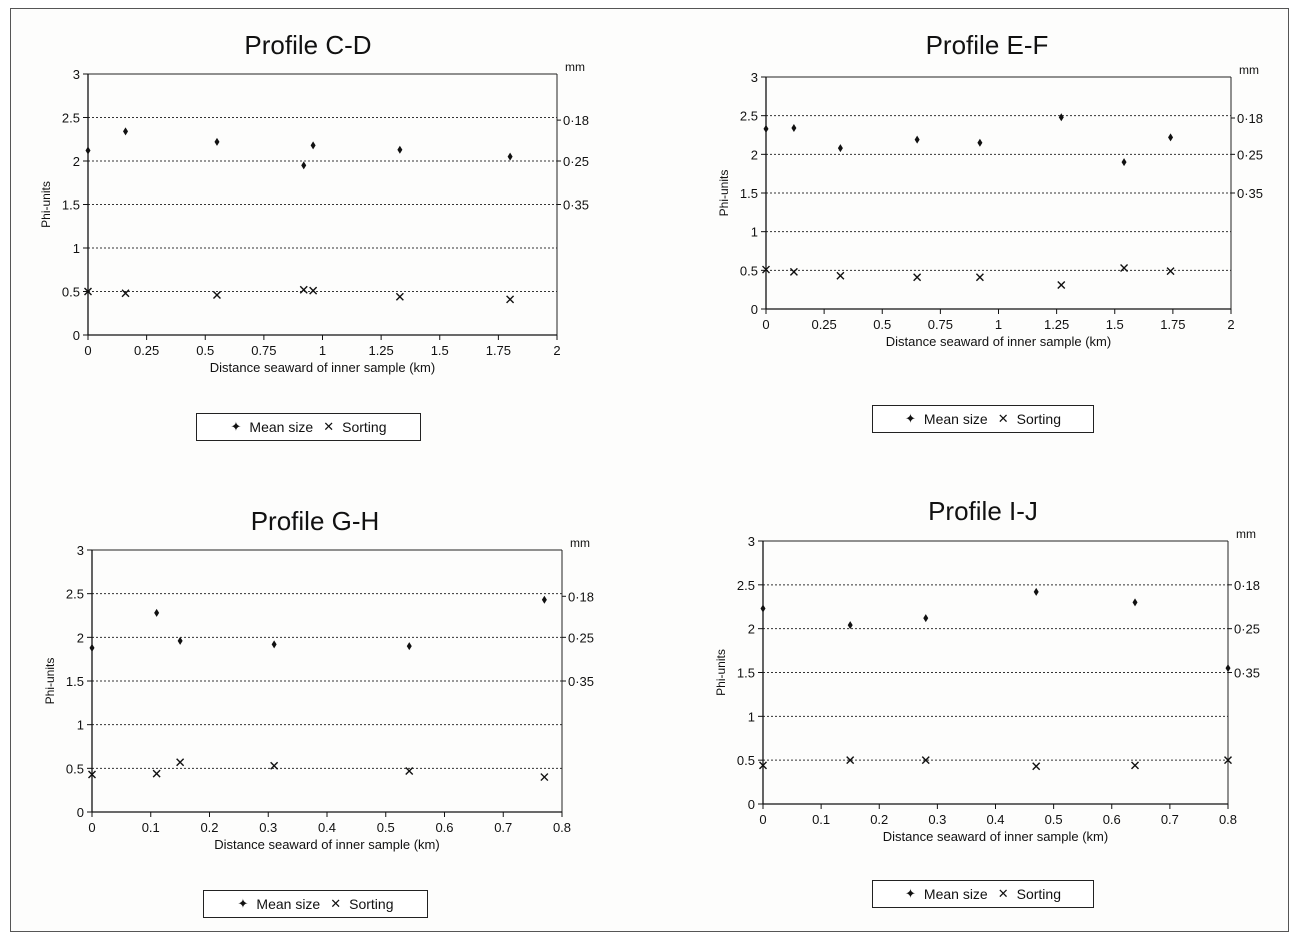 This screenshot has width=1299, height=939. What do you see at coordinates (940, 324) in the screenshot?
I see `x-tick-label: 0.75` at bounding box center [940, 324].